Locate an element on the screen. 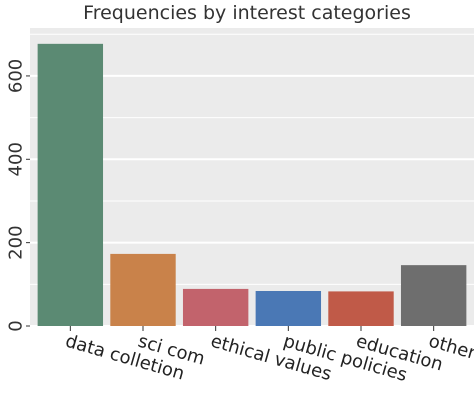 The width and height of the screenshot is (474, 402). y-tick-label: 0 is located at coordinates (16, 325).